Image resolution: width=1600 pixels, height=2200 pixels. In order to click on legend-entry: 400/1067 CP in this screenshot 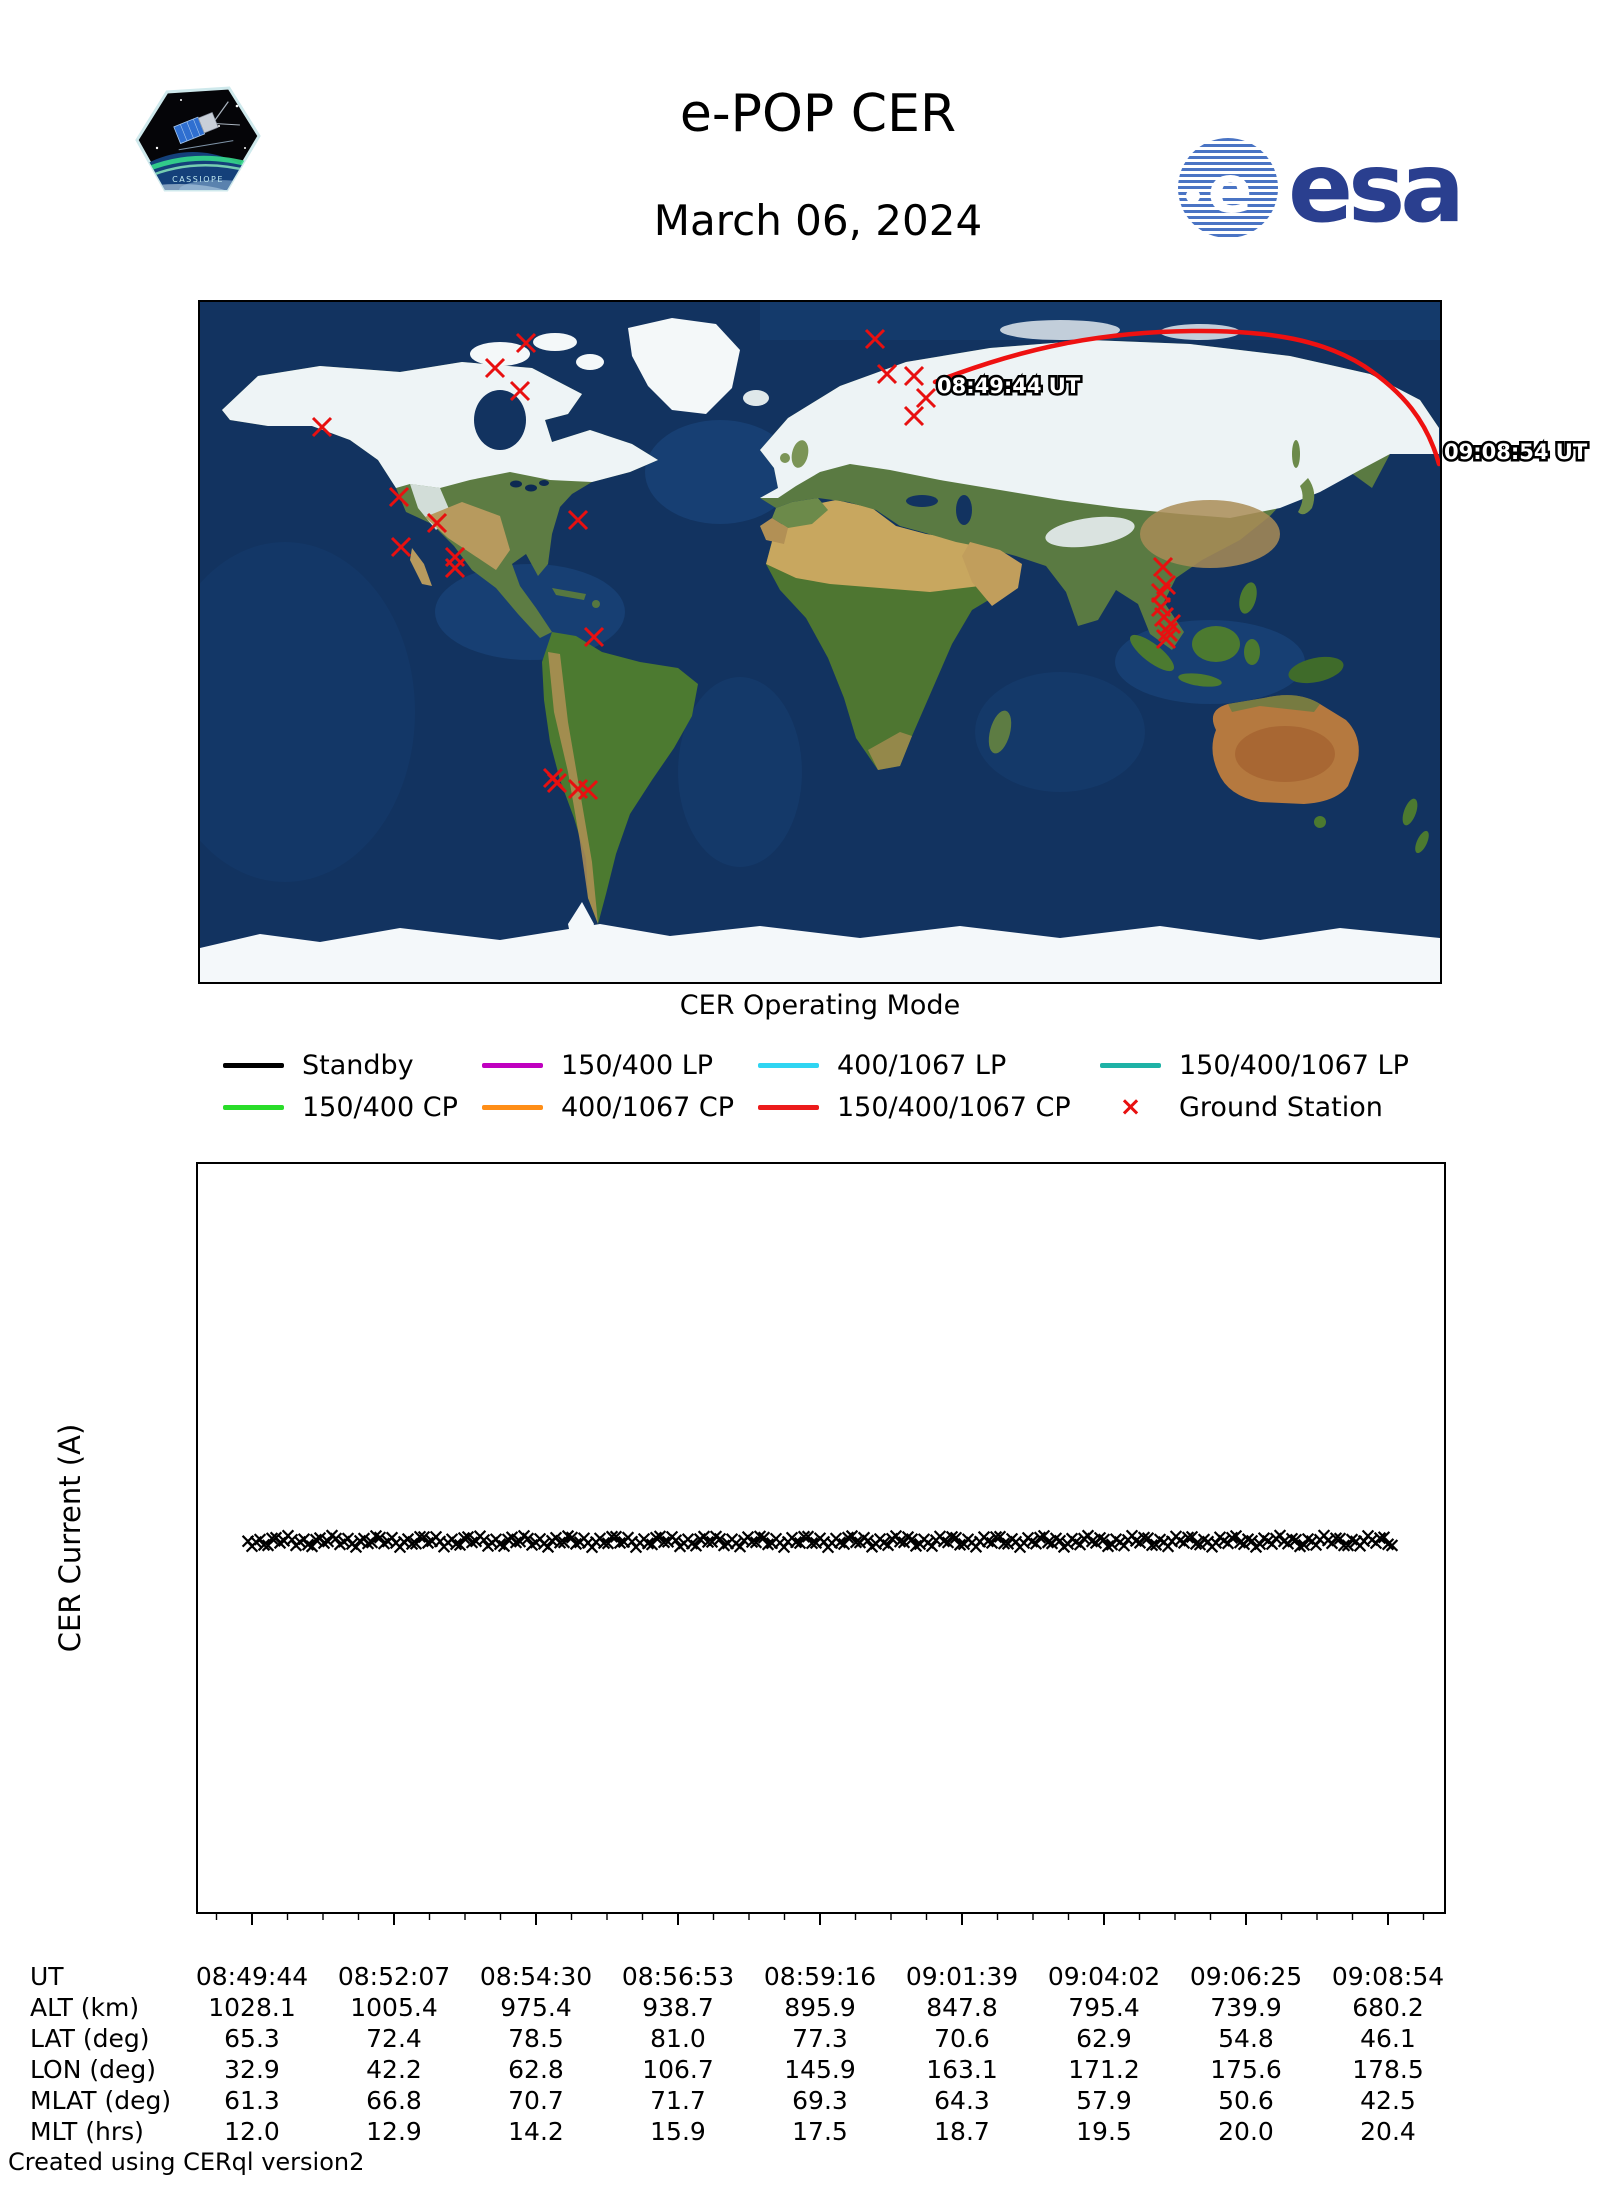, I will do `click(608, 1107)`.